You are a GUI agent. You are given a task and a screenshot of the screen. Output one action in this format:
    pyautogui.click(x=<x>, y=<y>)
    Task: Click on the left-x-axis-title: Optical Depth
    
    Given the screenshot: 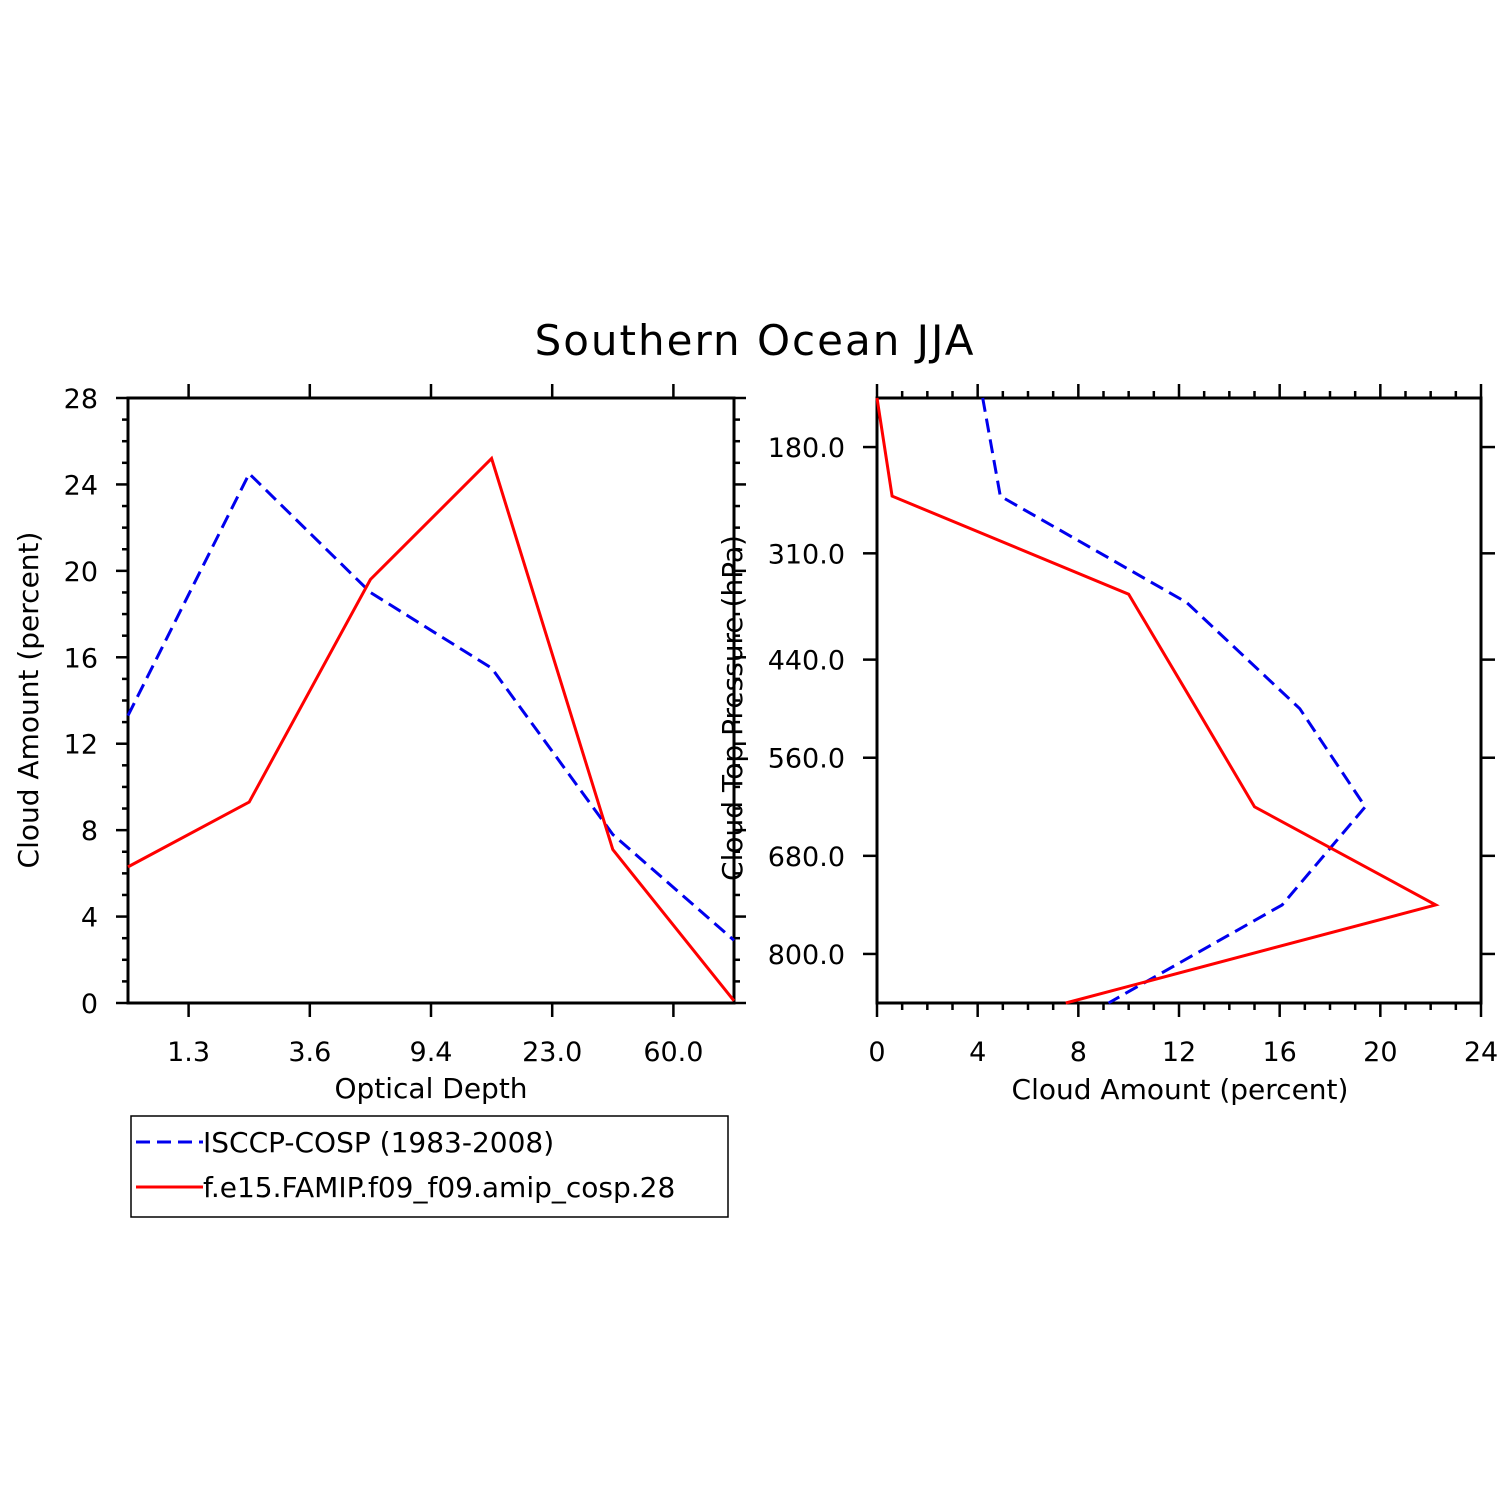 What is the action you would take?
    pyautogui.click(x=430, y=1088)
    